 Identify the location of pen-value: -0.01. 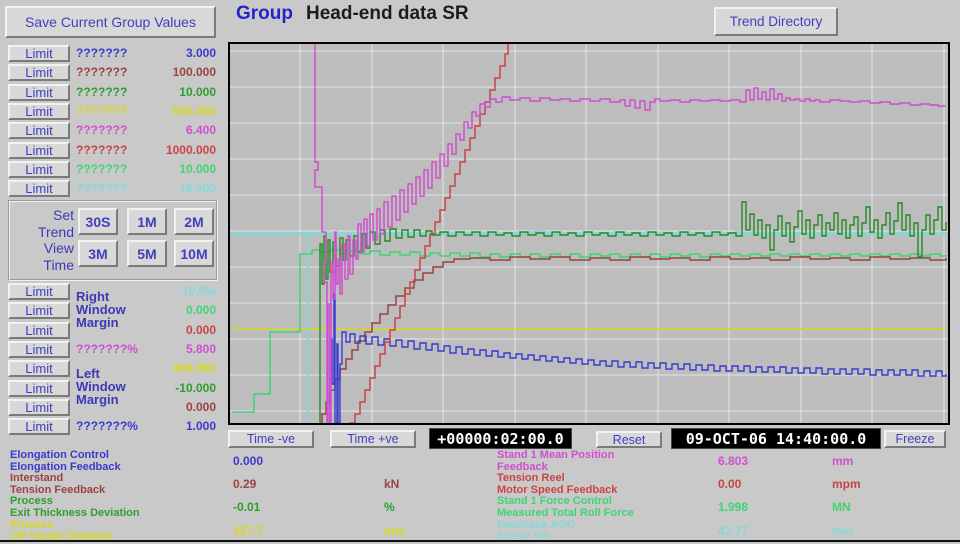
(247, 507).